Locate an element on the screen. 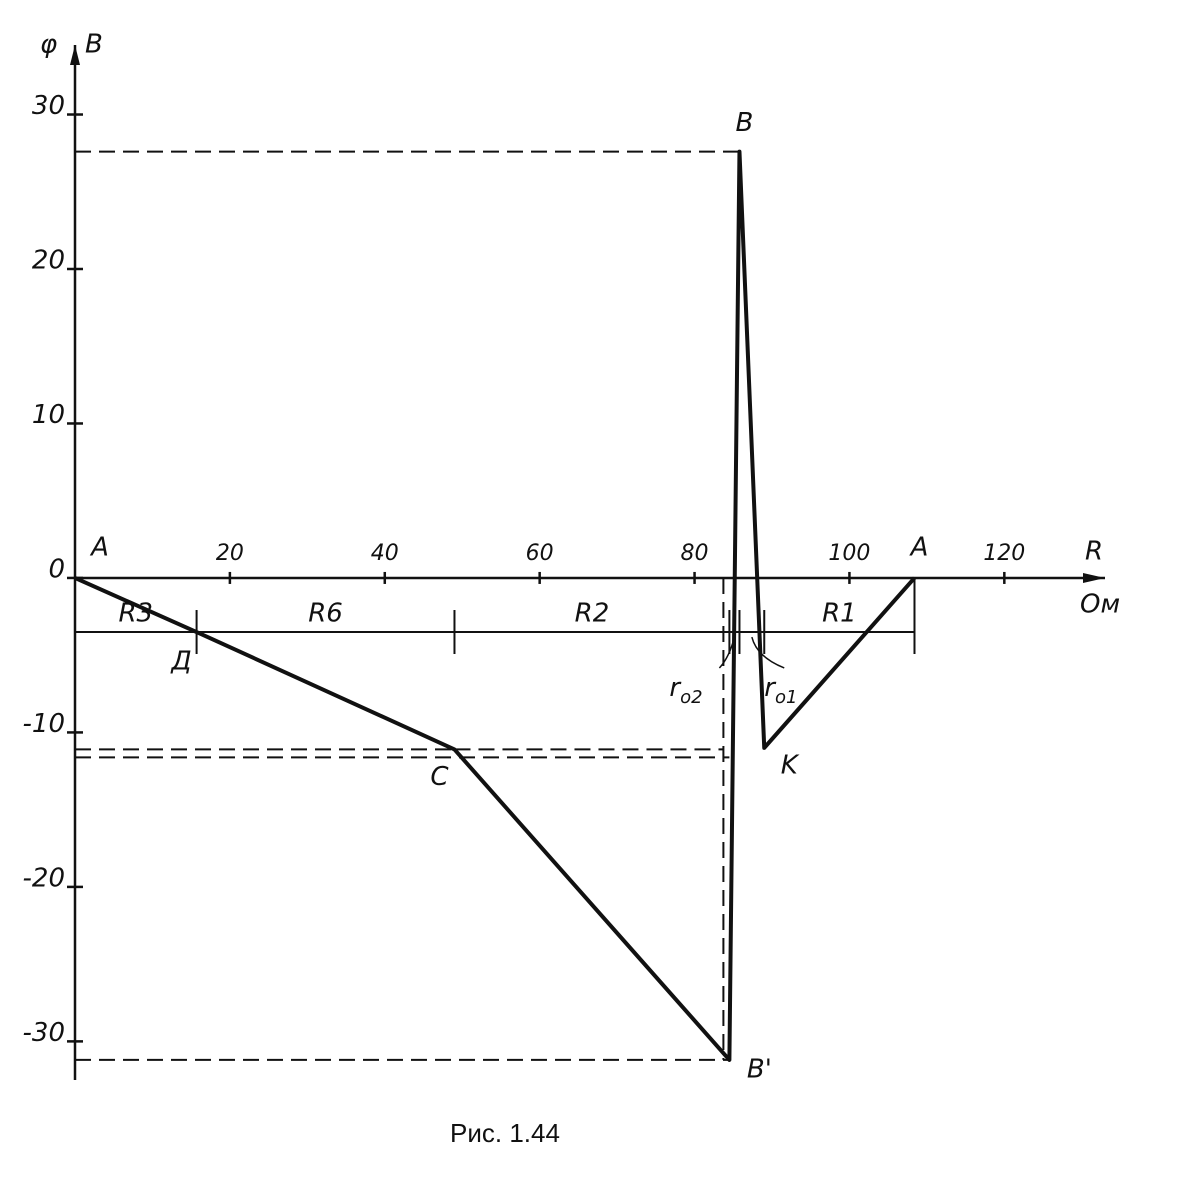 This screenshot has height=1185, width=1183. point-label: K is located at coordinates (790, 765).